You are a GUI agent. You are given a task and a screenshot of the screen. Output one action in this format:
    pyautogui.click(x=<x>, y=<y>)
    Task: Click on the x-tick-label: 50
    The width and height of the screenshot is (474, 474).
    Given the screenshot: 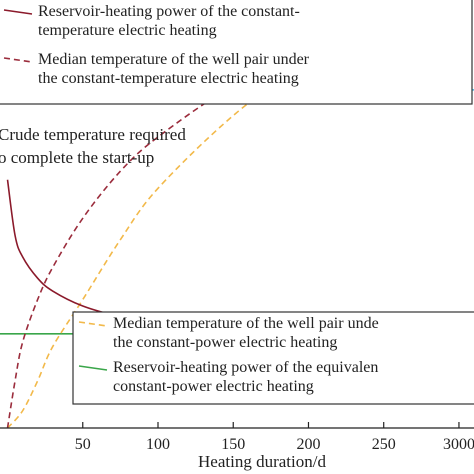 What is the action you would take?
    pyautogui.click(x=83, y=444)
    